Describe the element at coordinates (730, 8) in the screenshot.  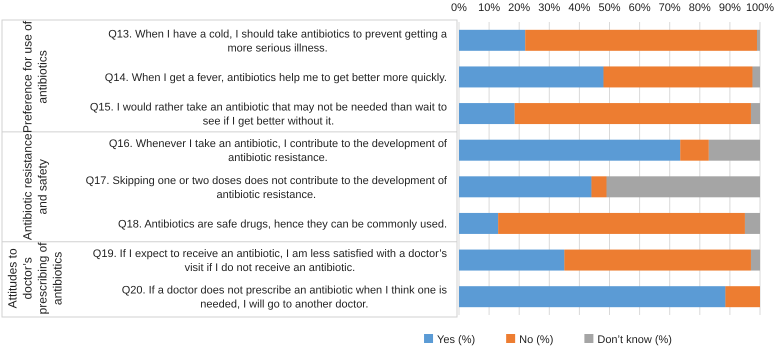
I see `x-tick-label: 90%` at that location.